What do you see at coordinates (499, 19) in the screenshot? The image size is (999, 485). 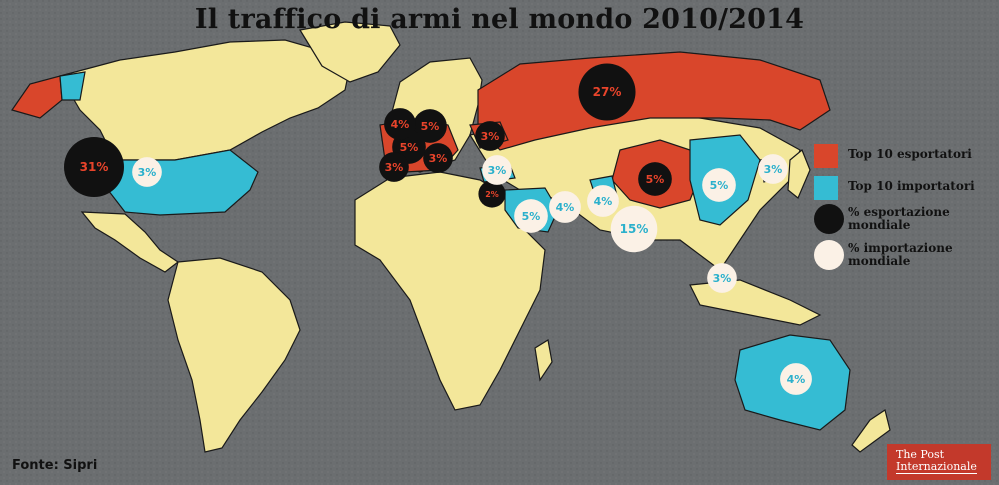 I see `map-title: Il traffico di armi nel mondo 2010/2014` at bounding box center [499, 19].